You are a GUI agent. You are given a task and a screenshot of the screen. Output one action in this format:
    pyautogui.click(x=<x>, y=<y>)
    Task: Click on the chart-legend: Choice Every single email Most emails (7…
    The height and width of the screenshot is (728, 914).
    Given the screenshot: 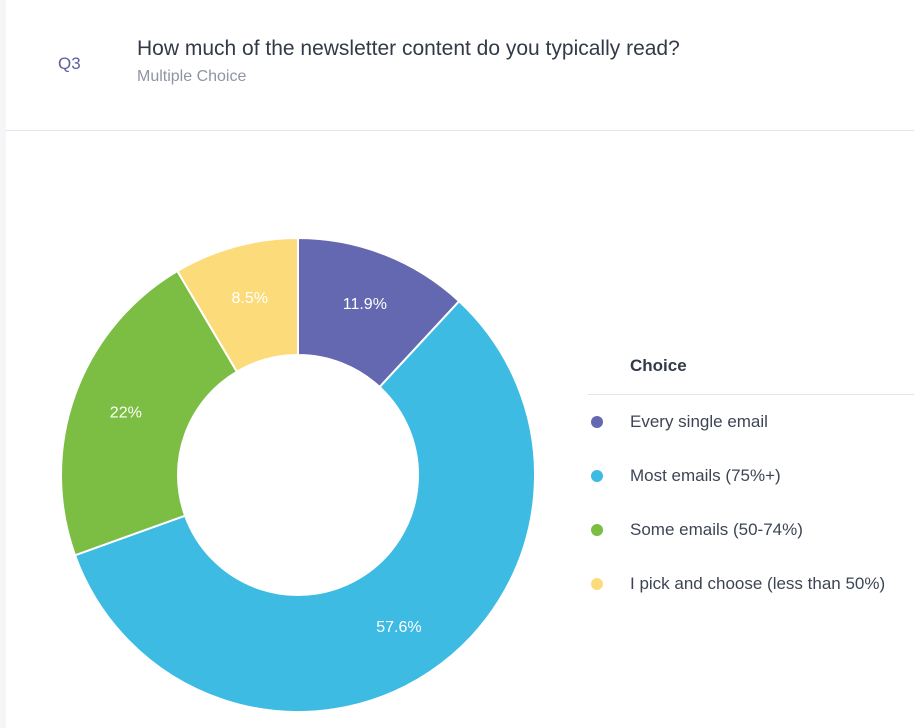 What is the action you would take?
    pyautogui.click(x=751, y=477)
    